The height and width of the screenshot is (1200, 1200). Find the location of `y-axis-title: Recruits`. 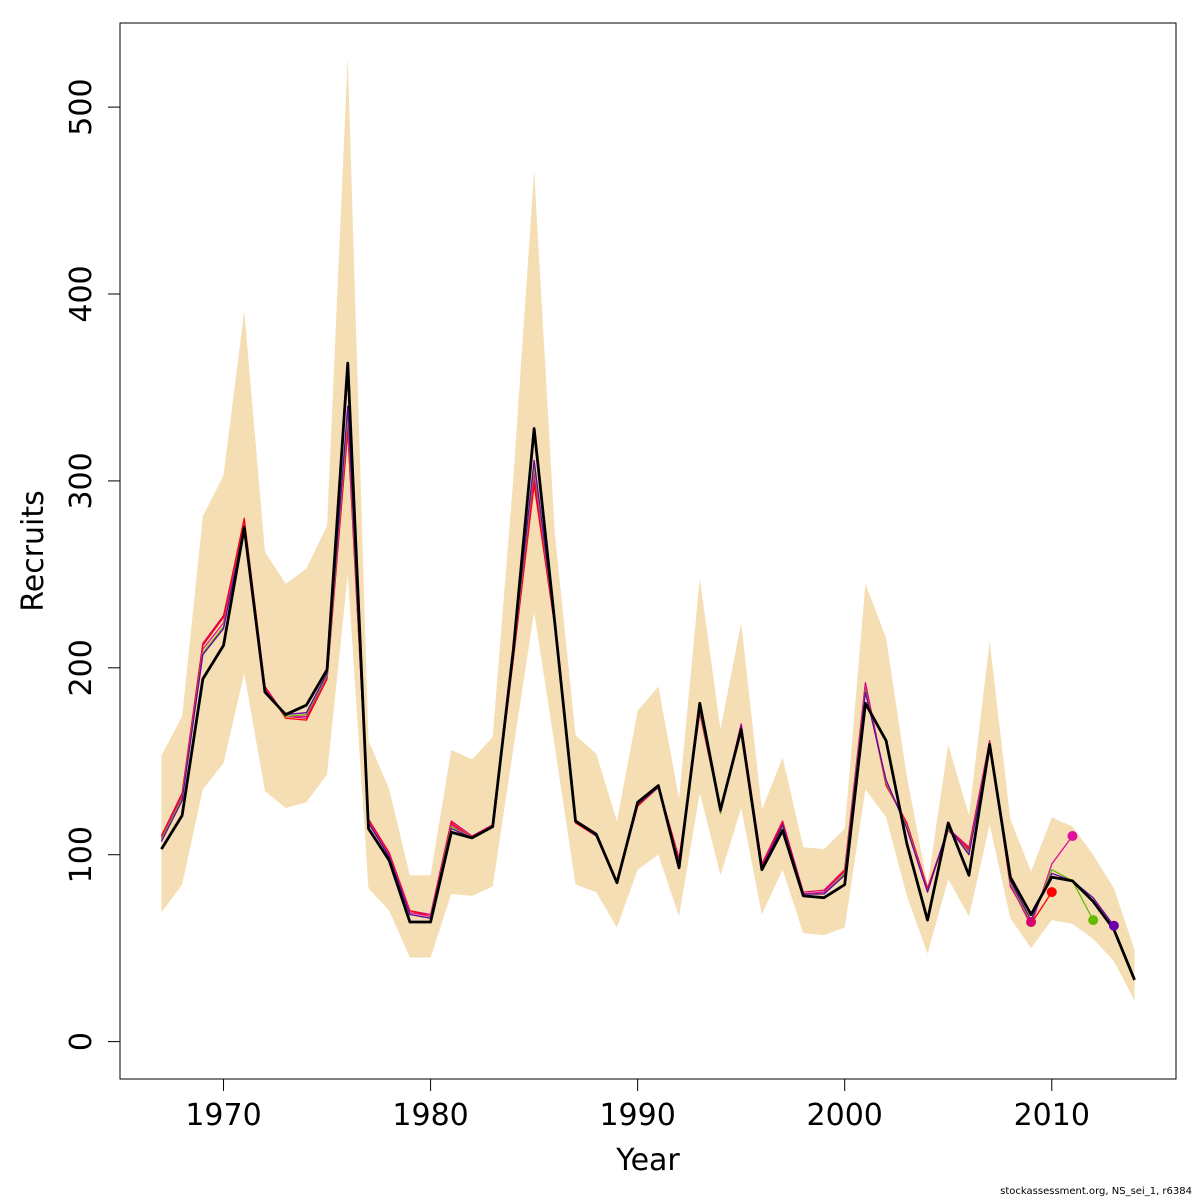

y-axis-title: Recruits is located at coordinates (33, 551).